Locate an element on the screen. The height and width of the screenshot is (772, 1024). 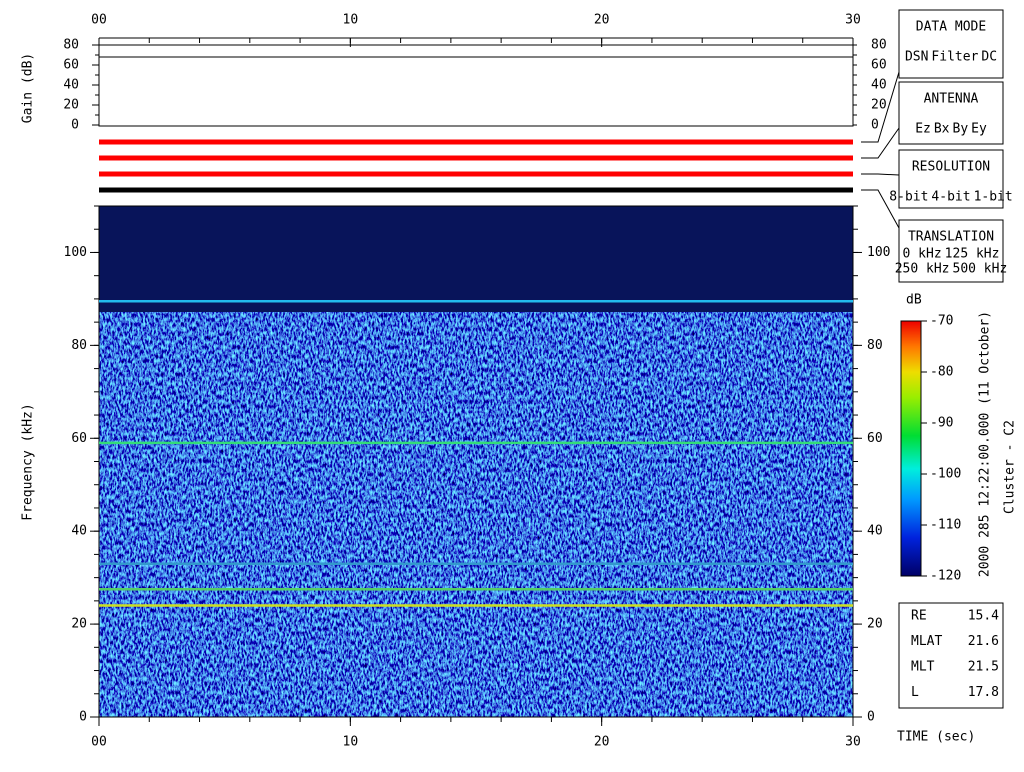
side-text: 2000 285 12:22:00.000 (11 October) is located at coordinates (985, 444).